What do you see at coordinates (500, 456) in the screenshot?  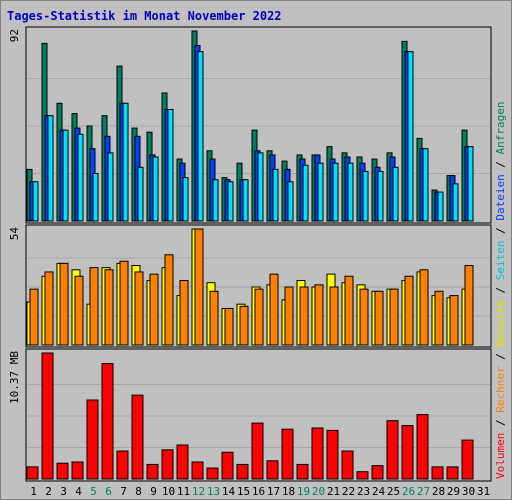 I see `legend-volumen: Volumen` at bounding box center [500, 456].